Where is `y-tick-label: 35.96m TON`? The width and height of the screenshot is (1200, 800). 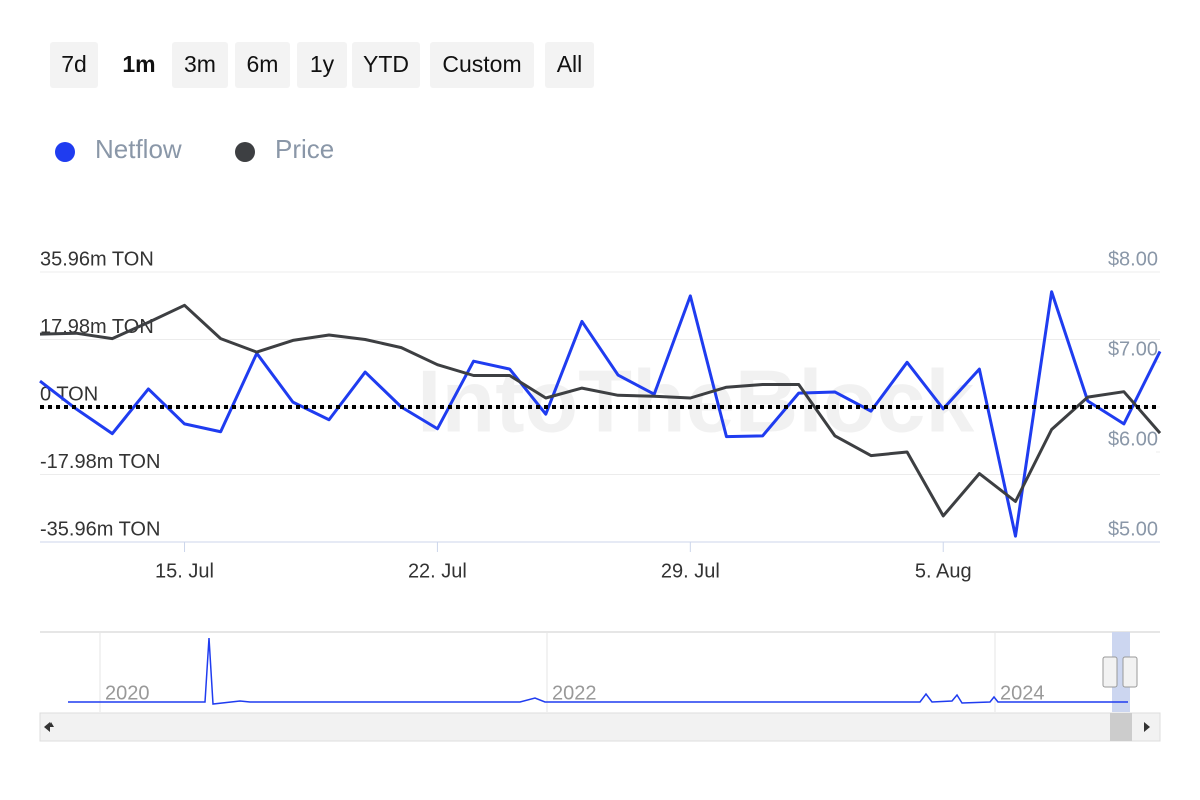 y-tick-label: 35.96m TON is located at coordinates (97, 259).